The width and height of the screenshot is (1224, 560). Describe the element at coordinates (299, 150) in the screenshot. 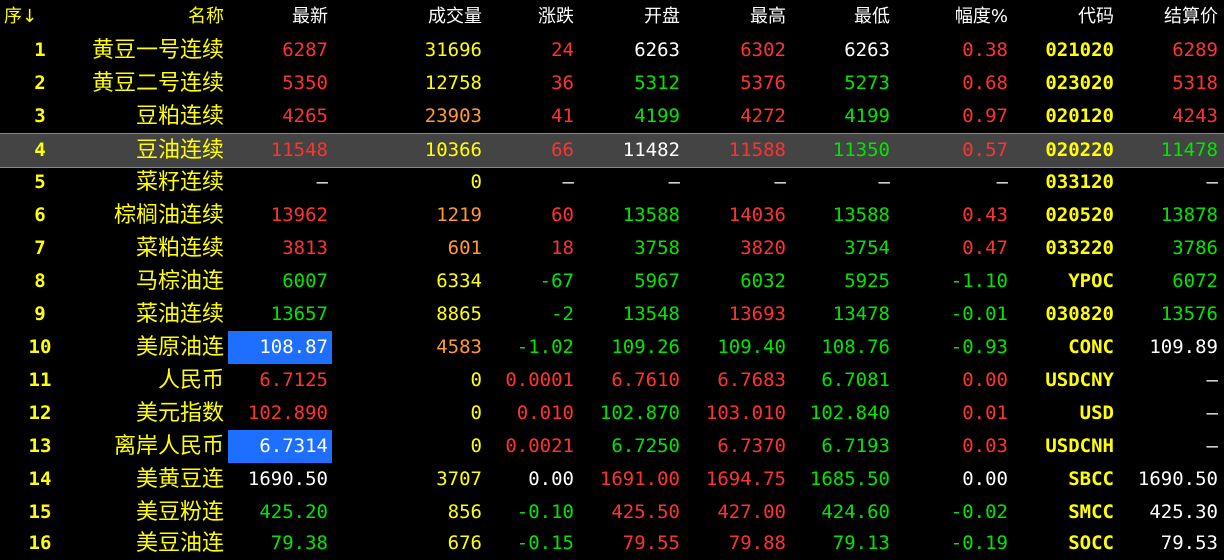

I see `row-last: 11548` at that location.